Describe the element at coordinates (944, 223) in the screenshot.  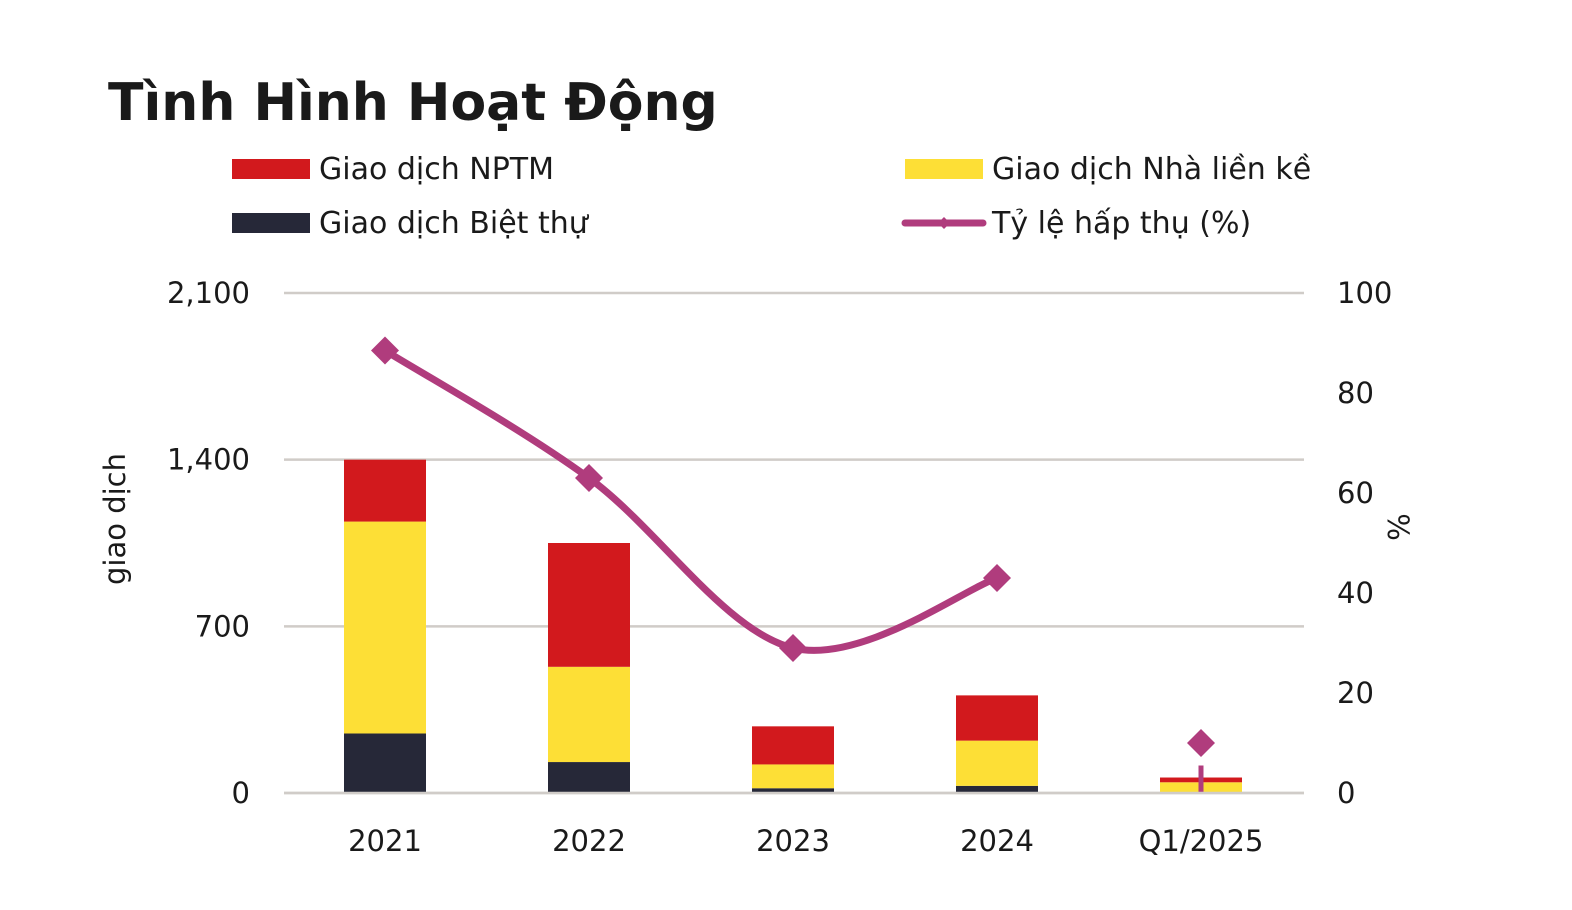
I see `legend-swatch-marker` at that location.